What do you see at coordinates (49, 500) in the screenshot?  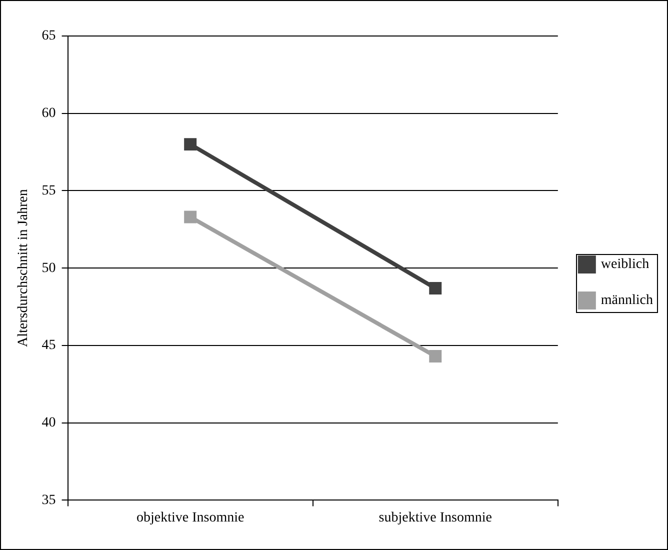 I see `y-tick-label: 35` at bounding box center [49, 500].